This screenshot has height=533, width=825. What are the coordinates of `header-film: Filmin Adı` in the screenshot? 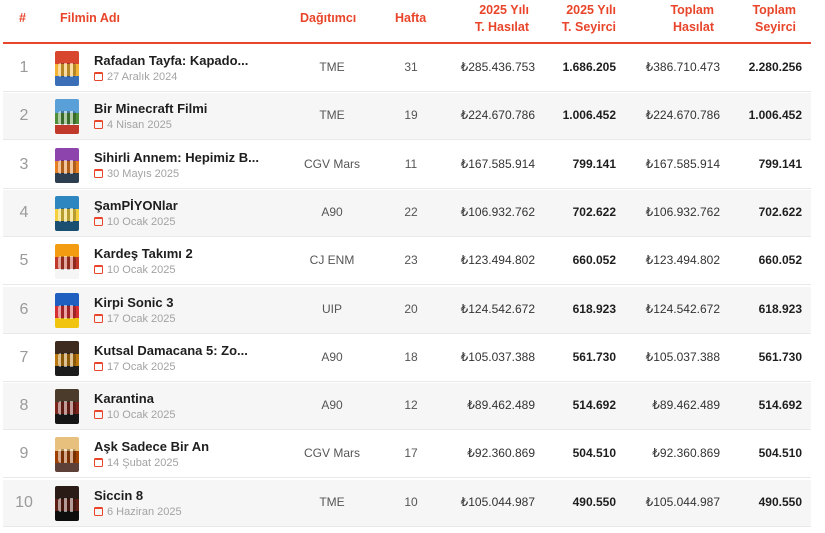 It's located at (90, 18).